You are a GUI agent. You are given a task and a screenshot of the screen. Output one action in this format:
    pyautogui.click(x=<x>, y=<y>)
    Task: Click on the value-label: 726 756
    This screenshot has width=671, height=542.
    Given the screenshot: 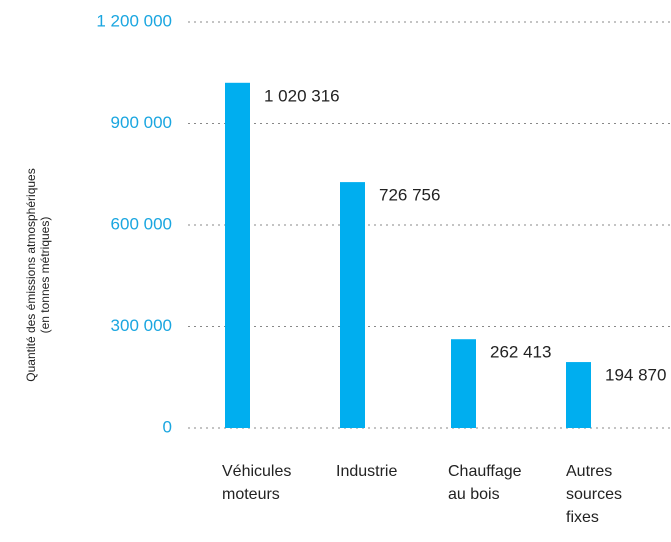 What is the action you would take?
    pyautogui.click(x=409, y=195)
    